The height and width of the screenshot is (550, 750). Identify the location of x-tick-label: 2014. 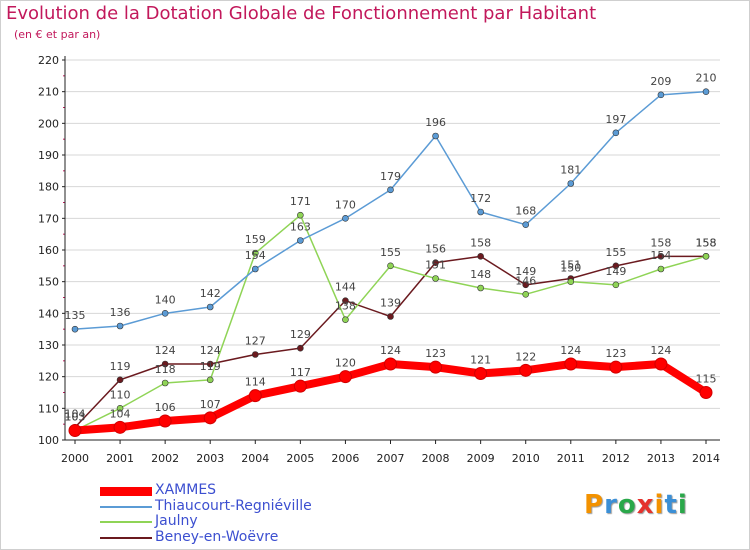
(706, 458).